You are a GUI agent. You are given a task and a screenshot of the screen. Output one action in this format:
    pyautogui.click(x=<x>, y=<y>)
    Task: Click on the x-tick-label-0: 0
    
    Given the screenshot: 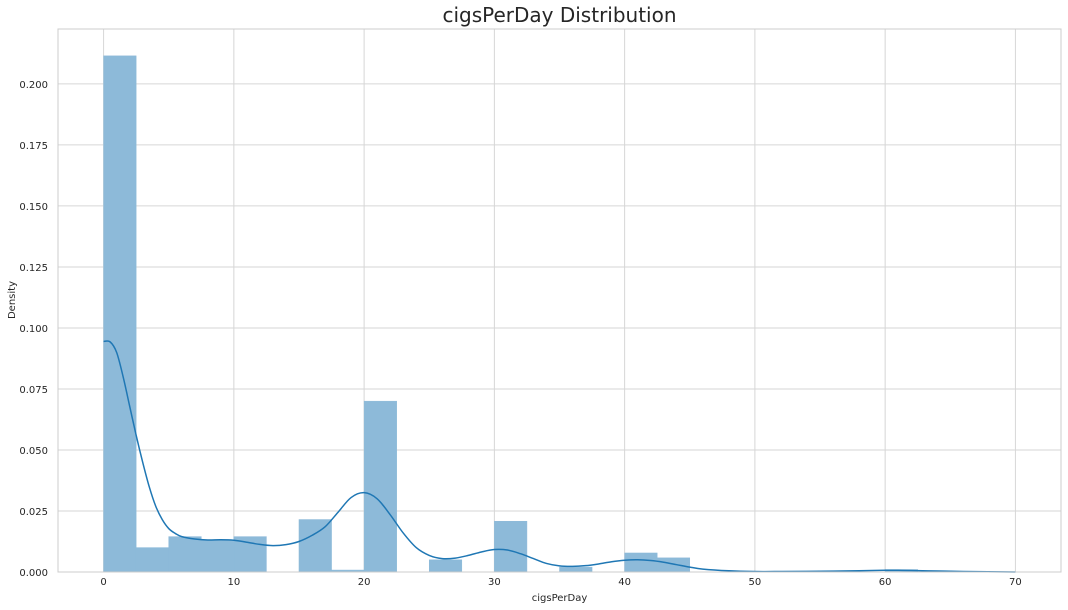 What is the action you would take?
    pyautogui.click(x=103, y=582)
    